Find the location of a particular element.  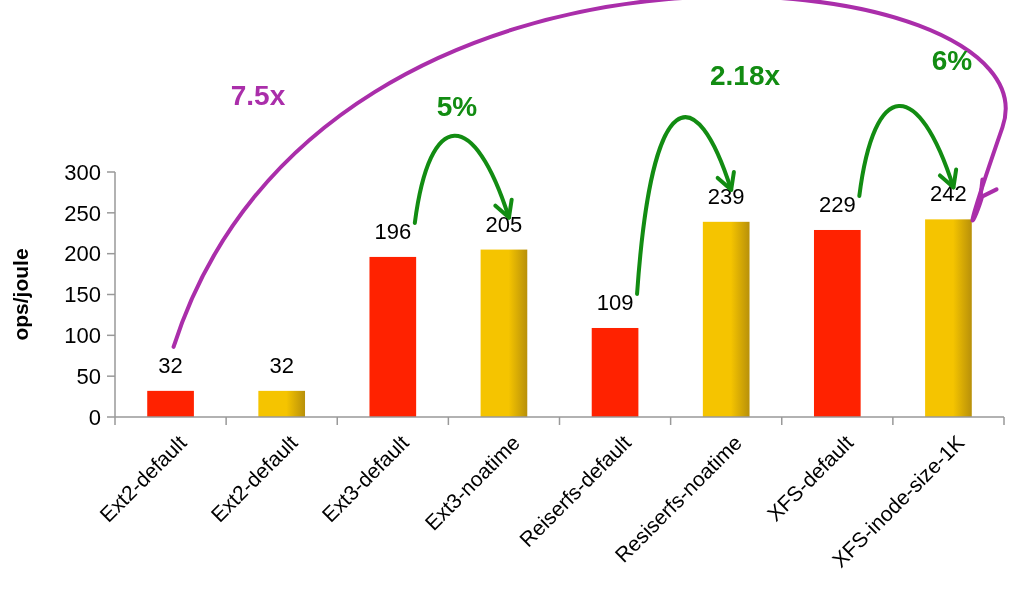

data-label: 109 is located at coordinates (615, 302).